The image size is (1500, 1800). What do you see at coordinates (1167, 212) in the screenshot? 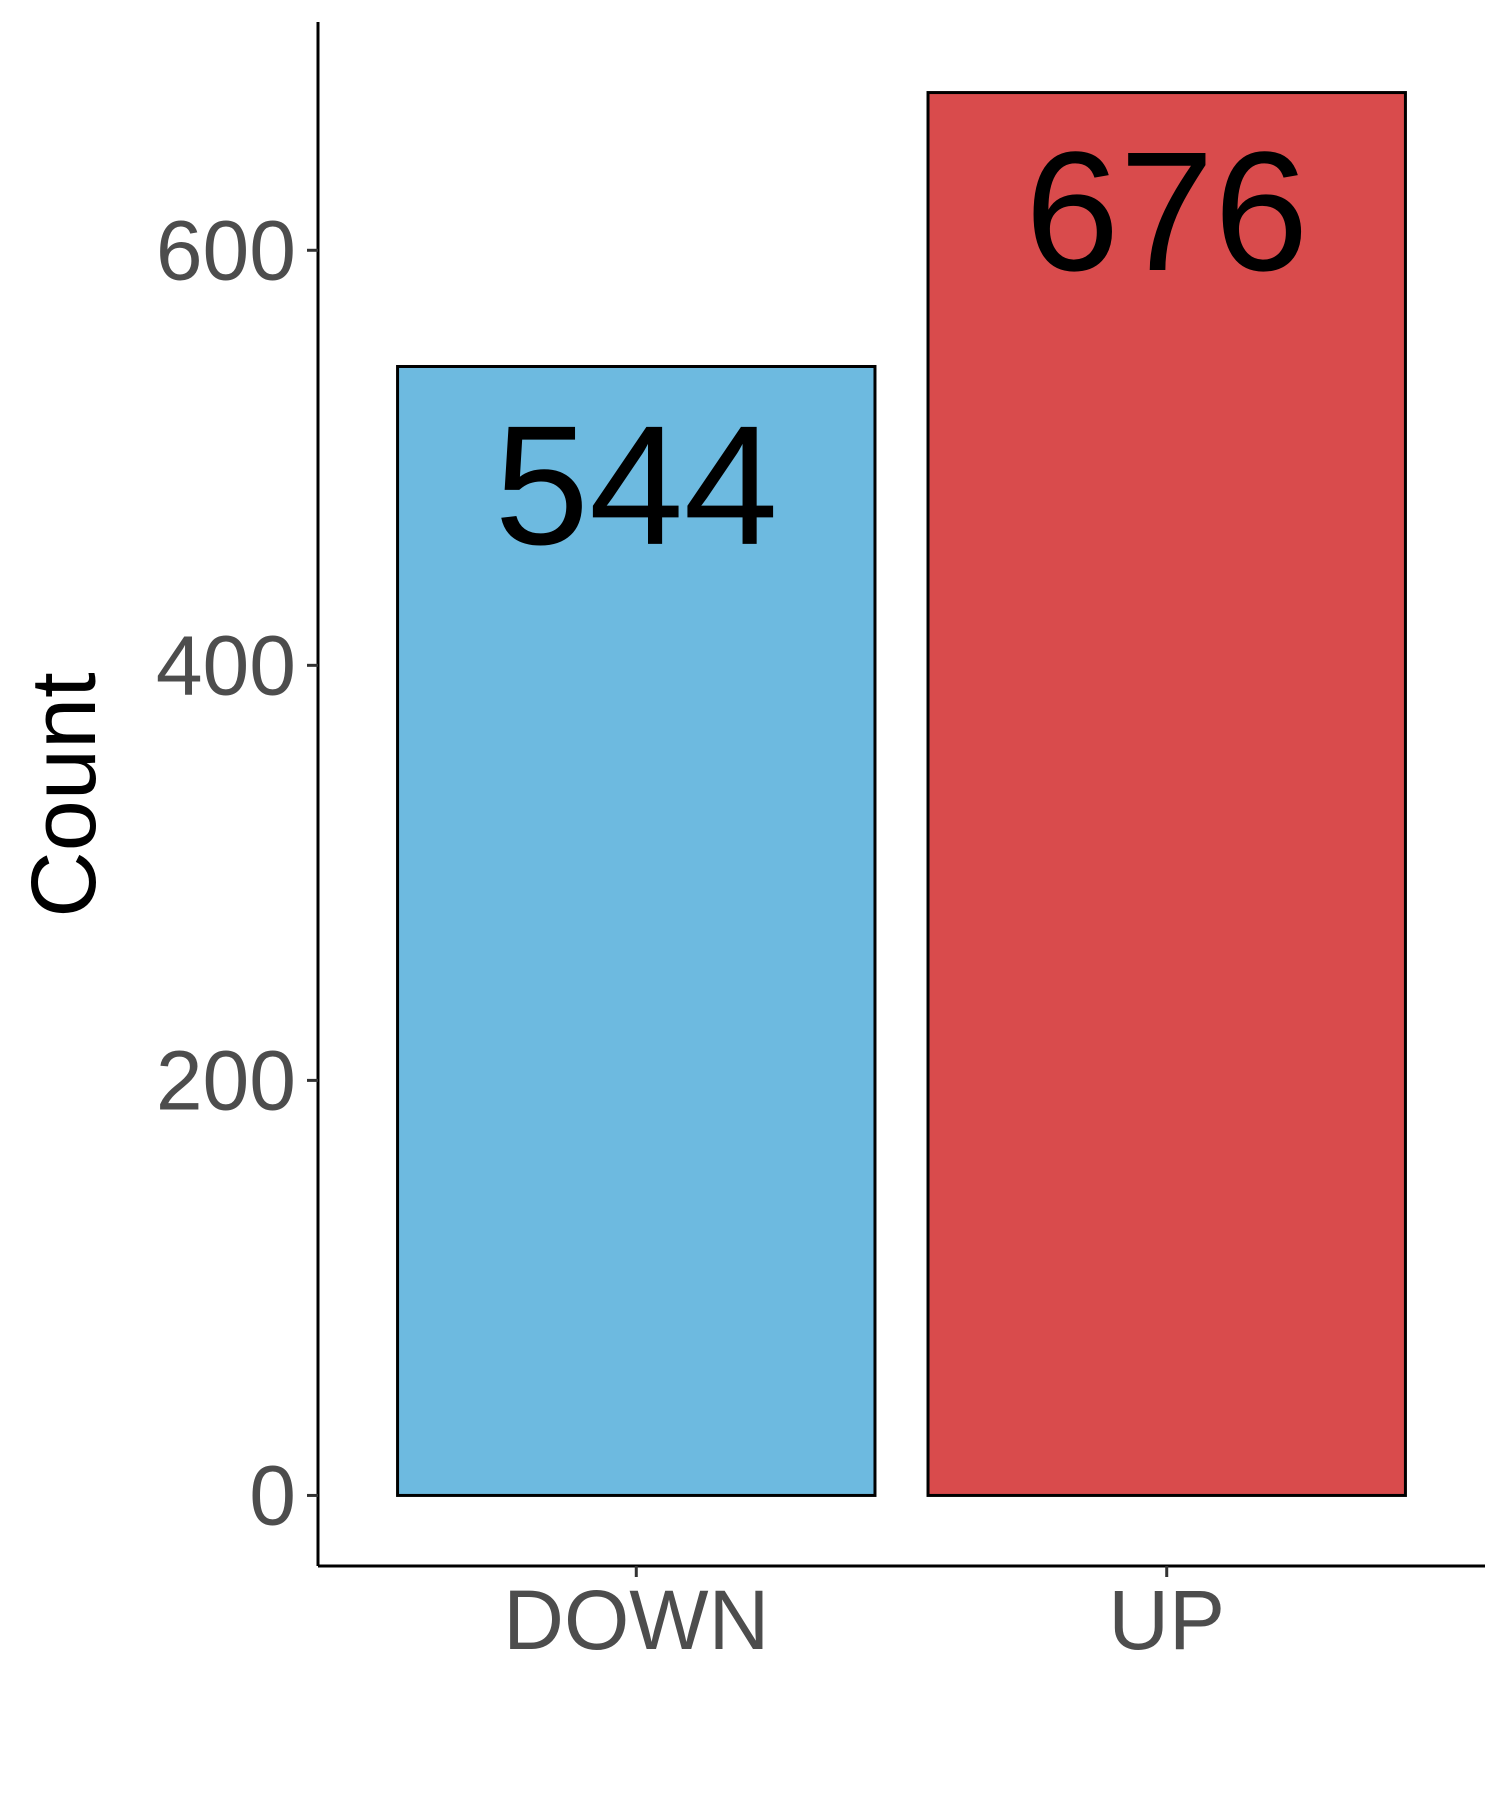
I see `bar-value-label-up: 676` at bounding box center [1167, 212].